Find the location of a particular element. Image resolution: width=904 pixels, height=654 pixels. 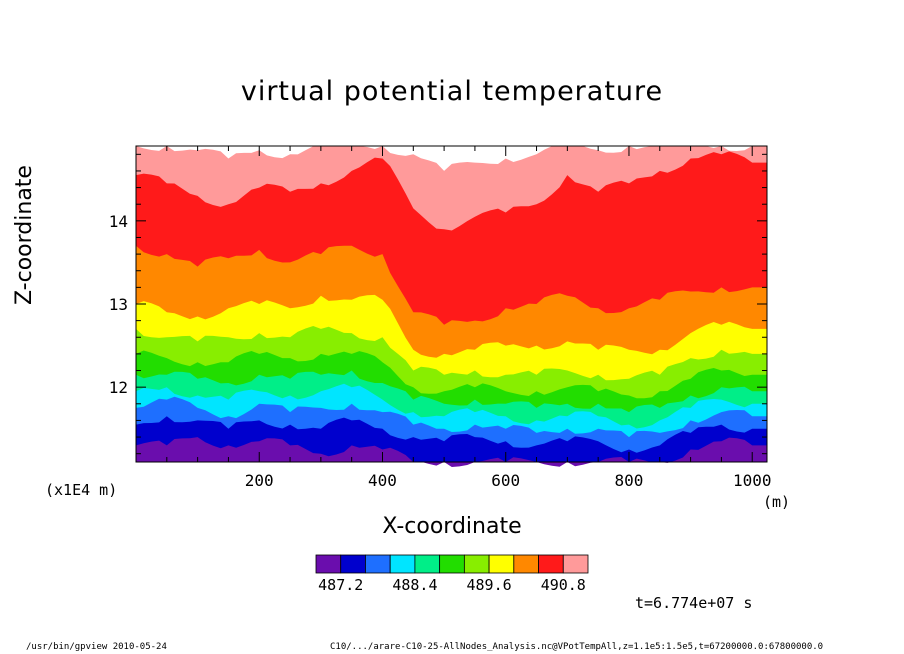

x-axis-label: X-coordinate is located at coordinates (452, 526).